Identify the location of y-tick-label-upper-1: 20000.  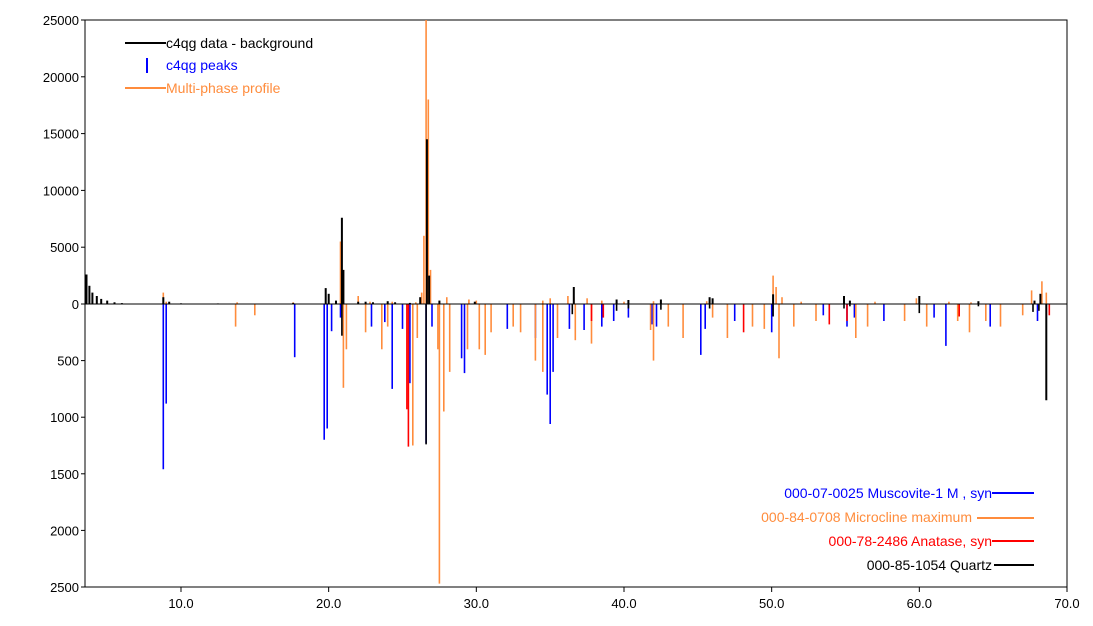
(61, 77).